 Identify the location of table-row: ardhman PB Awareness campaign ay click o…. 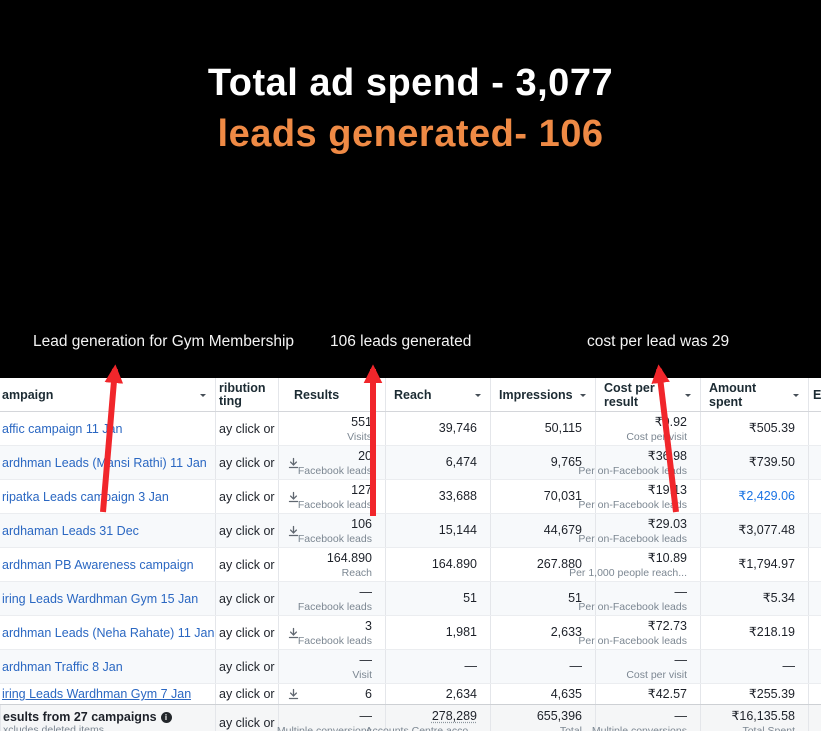
(410, 564).